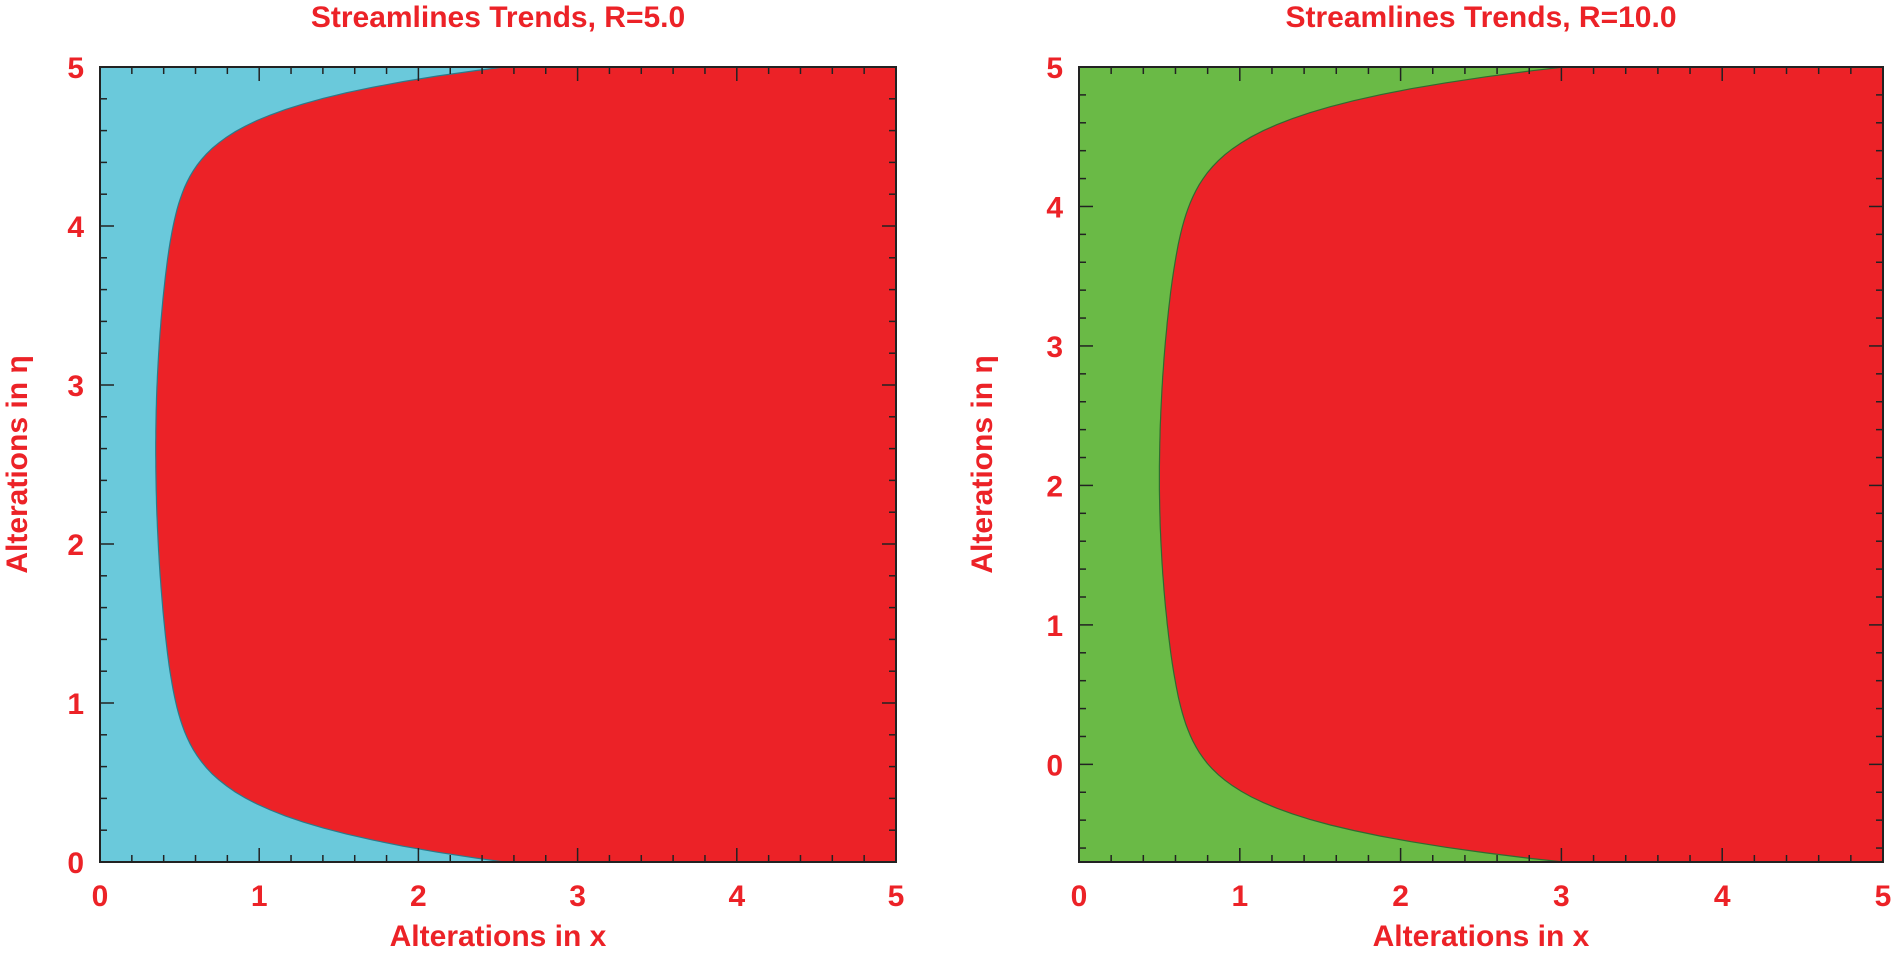 The height and width of the screenshot is (969, 1898). I want to click on r10-xtick-label-5: 5, so click(1883, 896).